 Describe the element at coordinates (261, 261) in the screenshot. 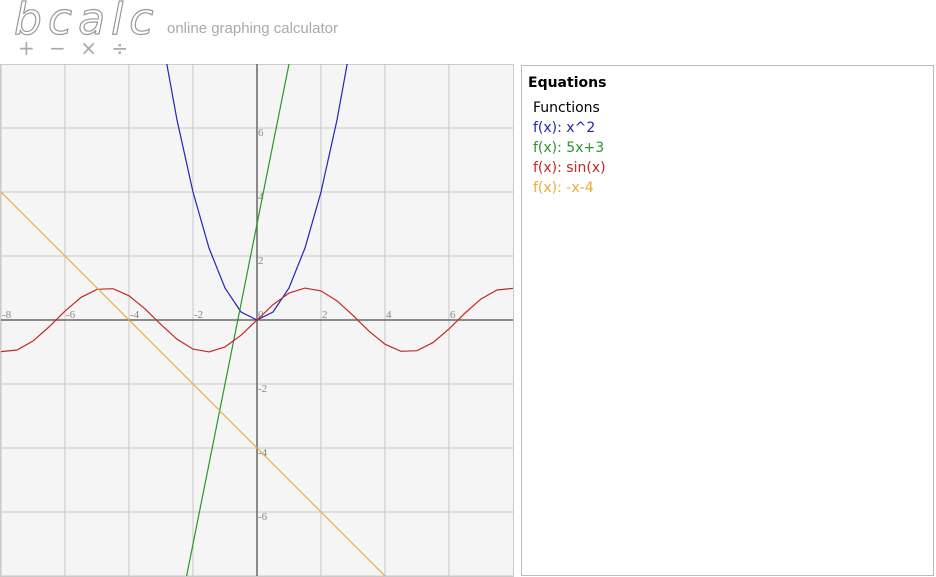

I see `y-tick-label: 2` at that location.